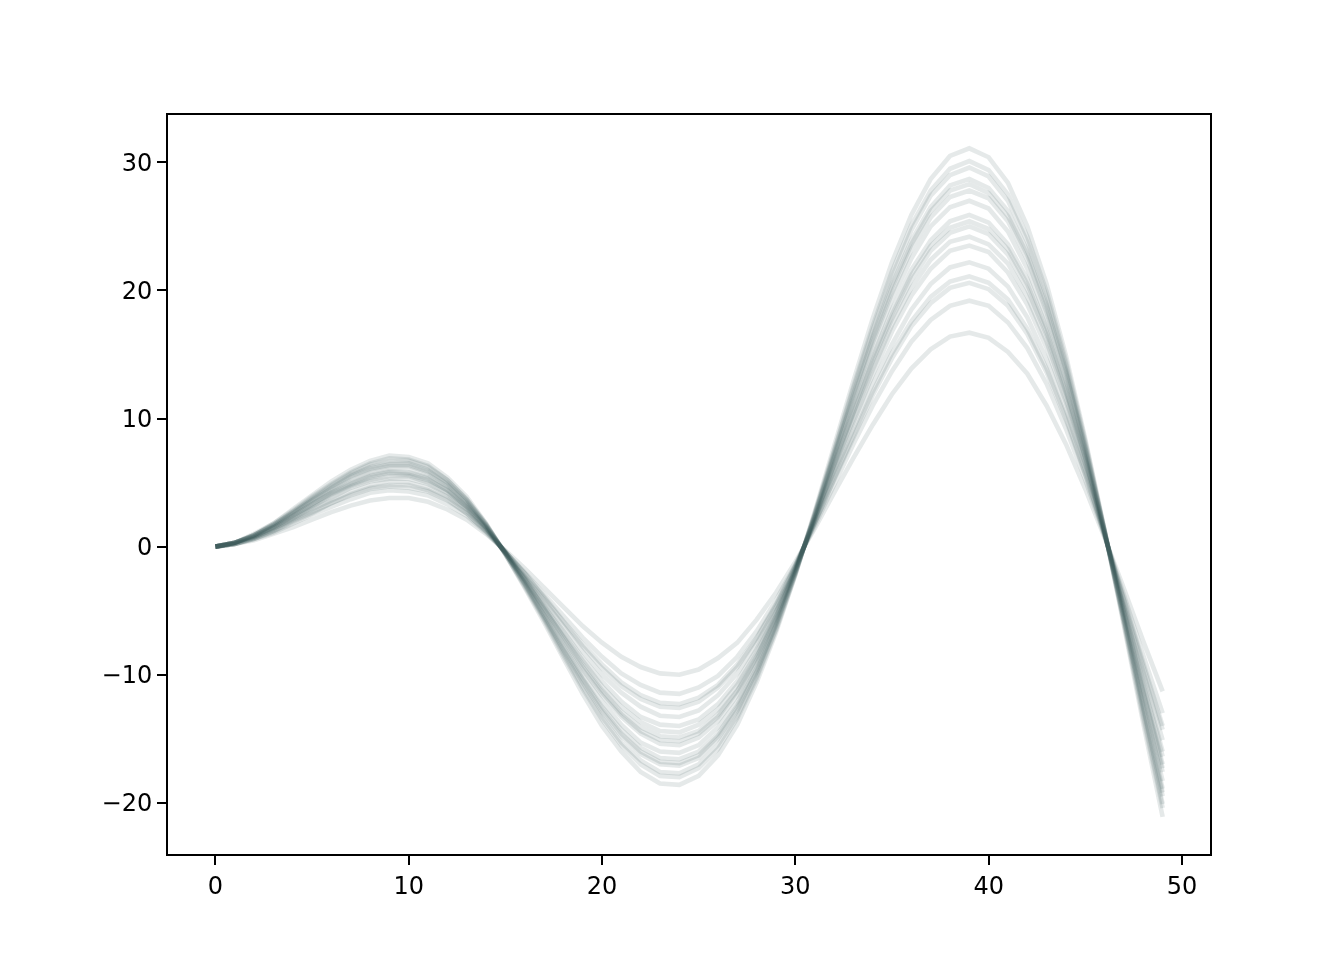  What do you see at coordinates (127, 803) in the screenshot?
I see `y-tick-label: −20` at bounding box center [127, 803].